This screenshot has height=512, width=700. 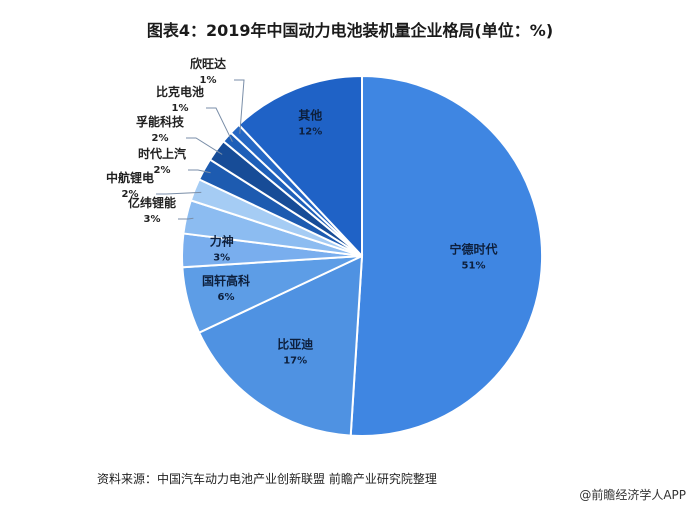 What do you see at coordinates (162, 153) in the screenshot?
I see `slice-label: 时代上汽` at bounding box center [162, 153].